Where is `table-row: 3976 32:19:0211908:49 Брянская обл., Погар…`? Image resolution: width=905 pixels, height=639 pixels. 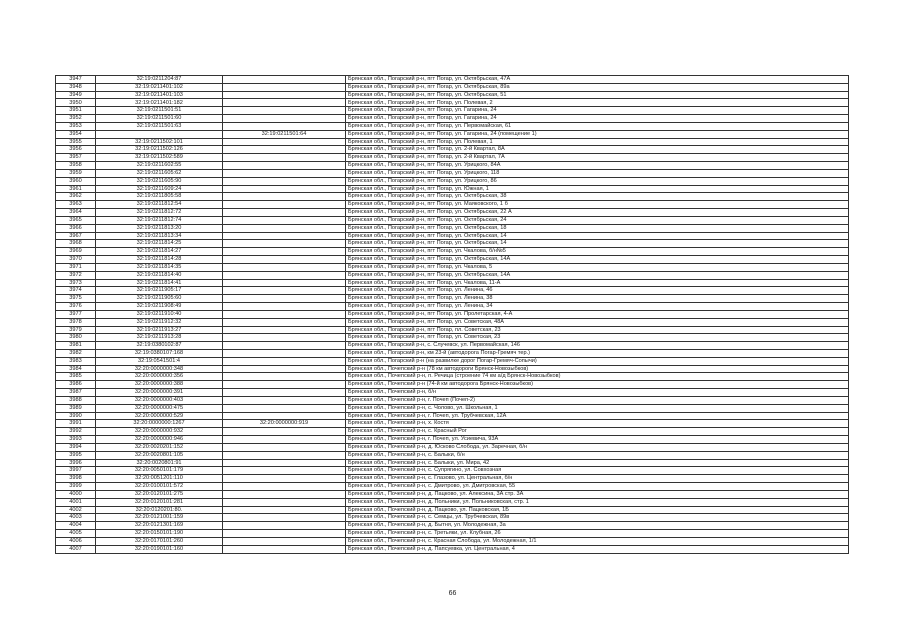
table-row: 3976 32:19:0211908:49 Брянская обл., Погар… is located at coordinates (452, 306).